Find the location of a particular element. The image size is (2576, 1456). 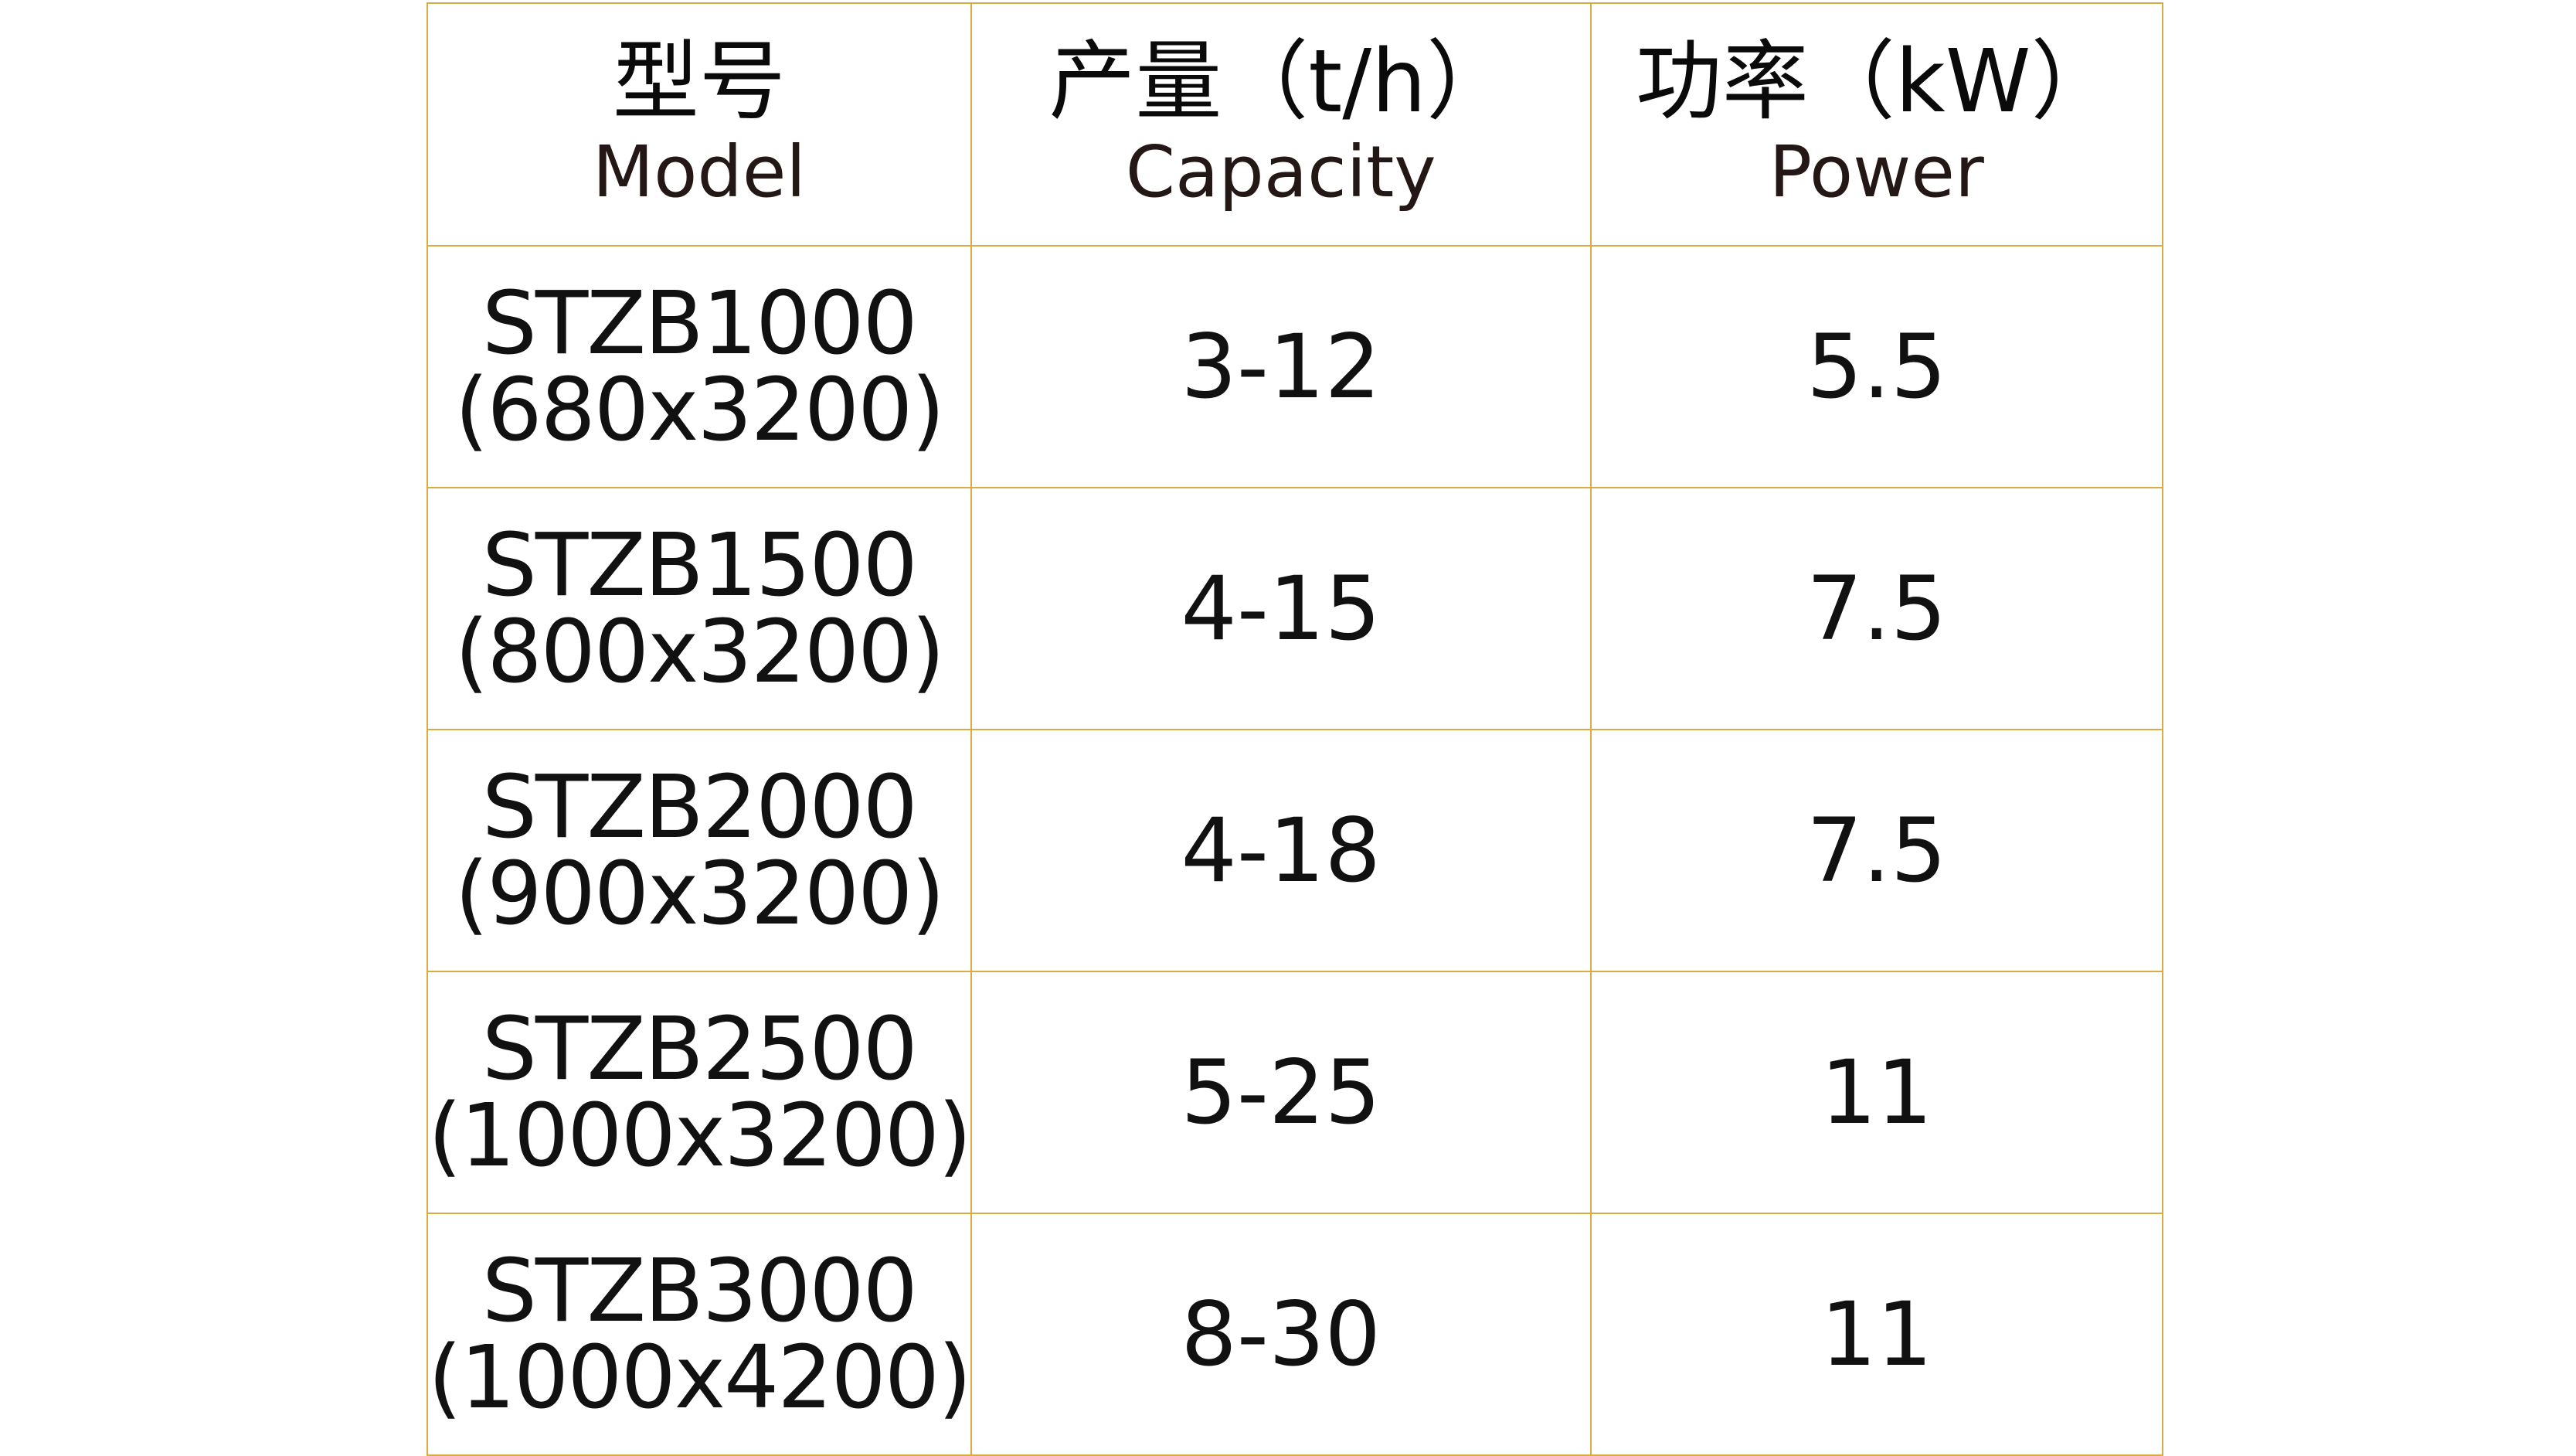

model-name: STZB2500 is located at coordinates (699, 1049).